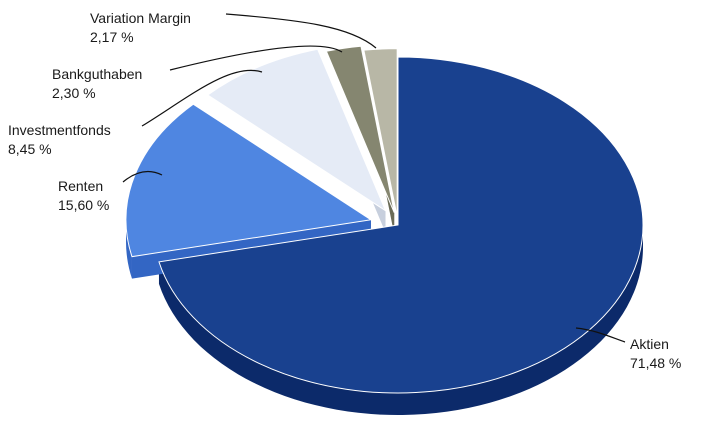 This screenshot has width=713, height=421. I want to click on leader-line-aktien, so click(600, 335).